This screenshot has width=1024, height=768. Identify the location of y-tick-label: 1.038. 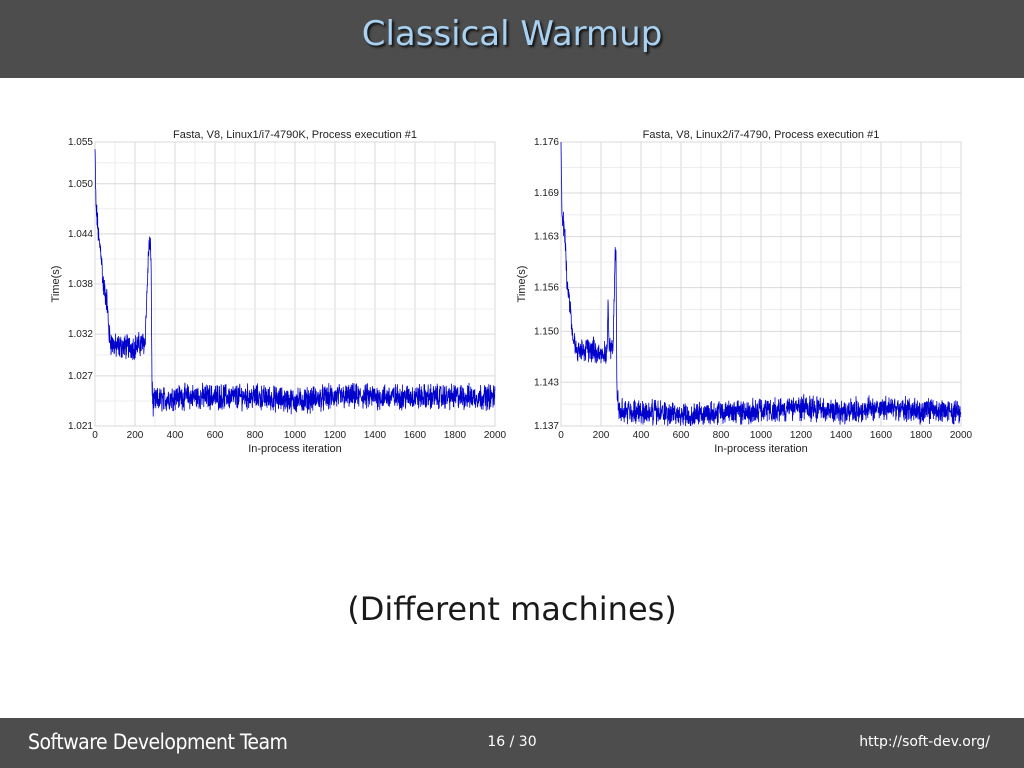
(80, 284).